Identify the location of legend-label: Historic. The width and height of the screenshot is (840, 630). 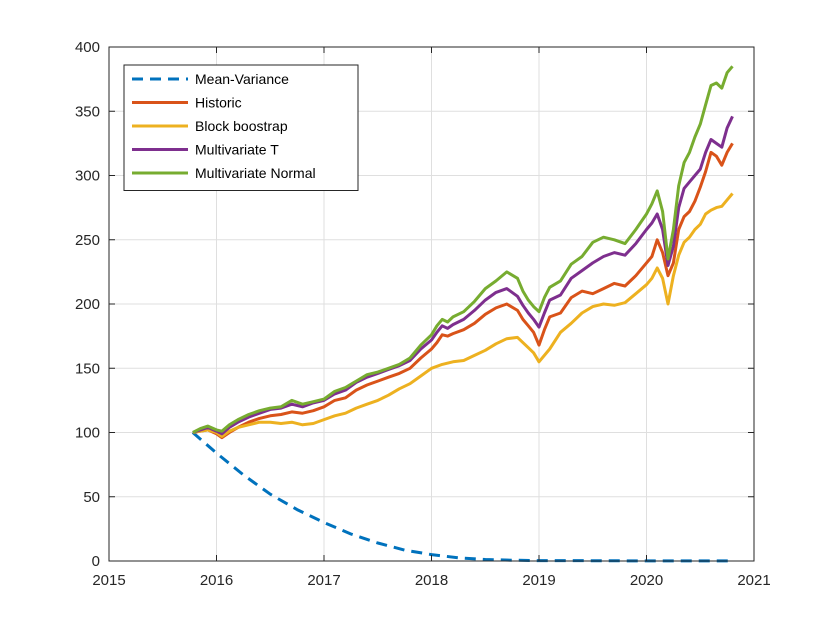
(218, 103).